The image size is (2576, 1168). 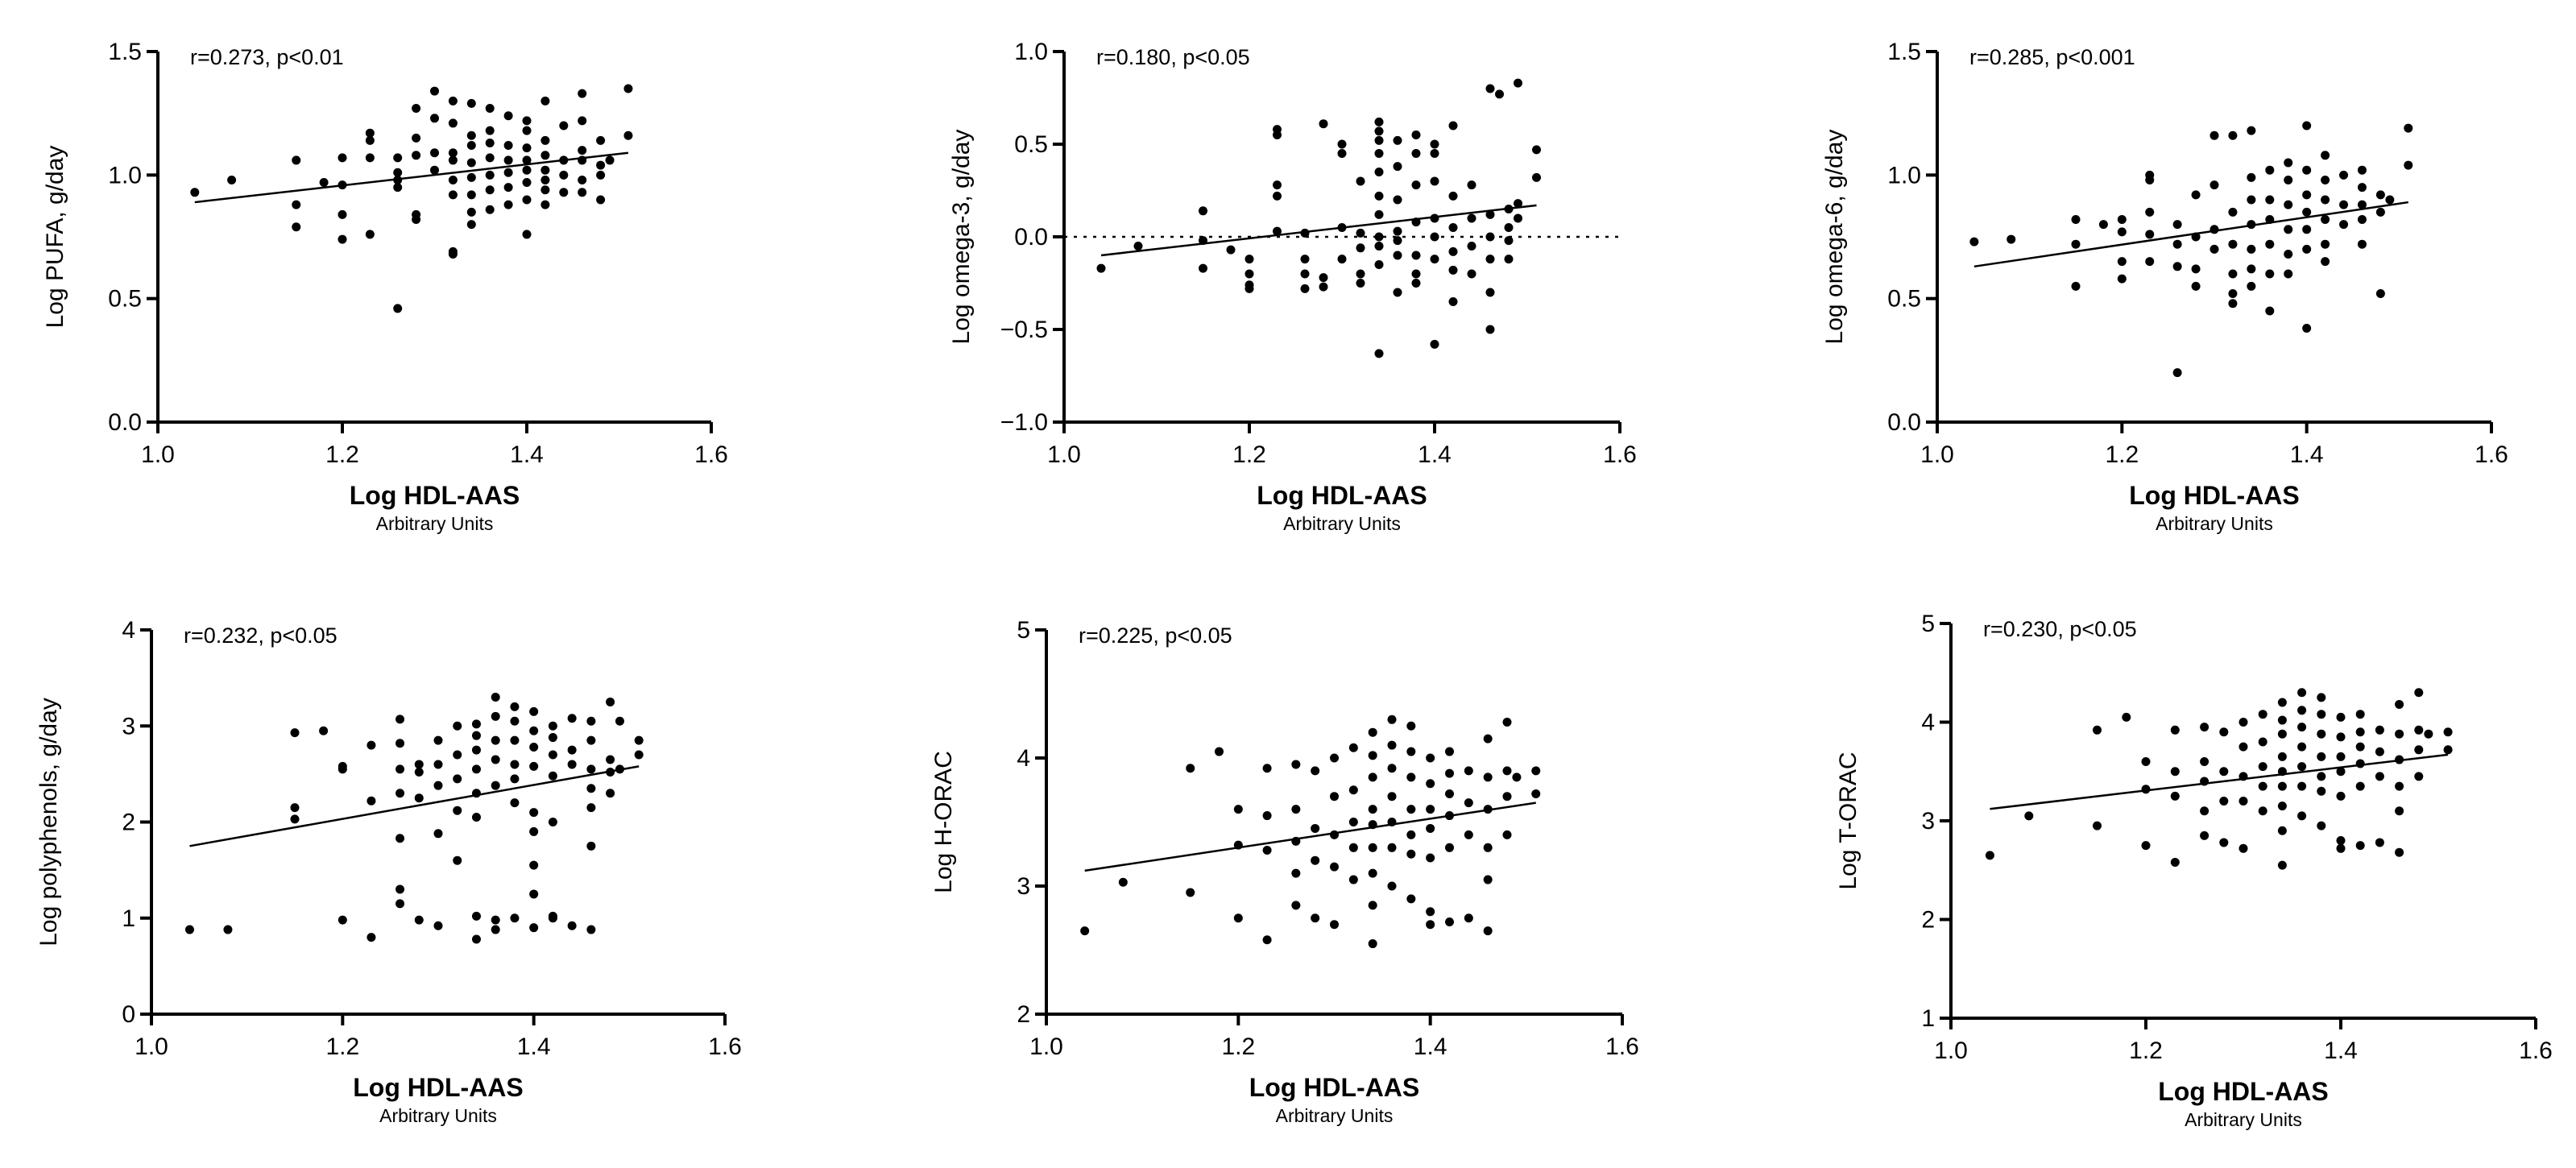 What do you see at coordinates (1335, 1115) in the screenshot?
I see `chart-5-x-sublabel: Arbitrary Units` at bounding box center [1335, 1115].